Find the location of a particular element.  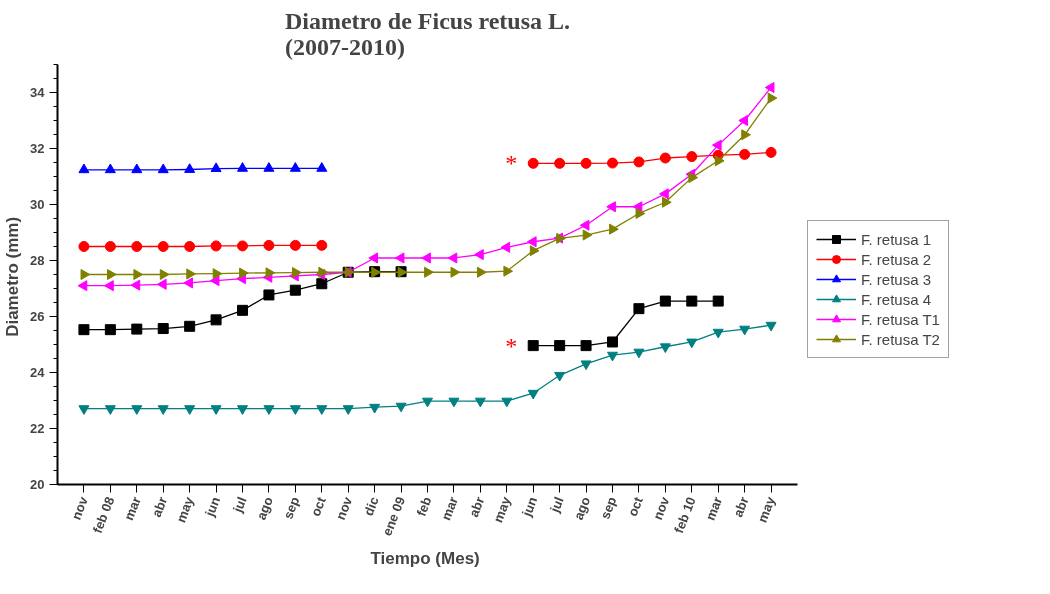

x-tick-label: feb 08 is located at coordinates (103, 515).